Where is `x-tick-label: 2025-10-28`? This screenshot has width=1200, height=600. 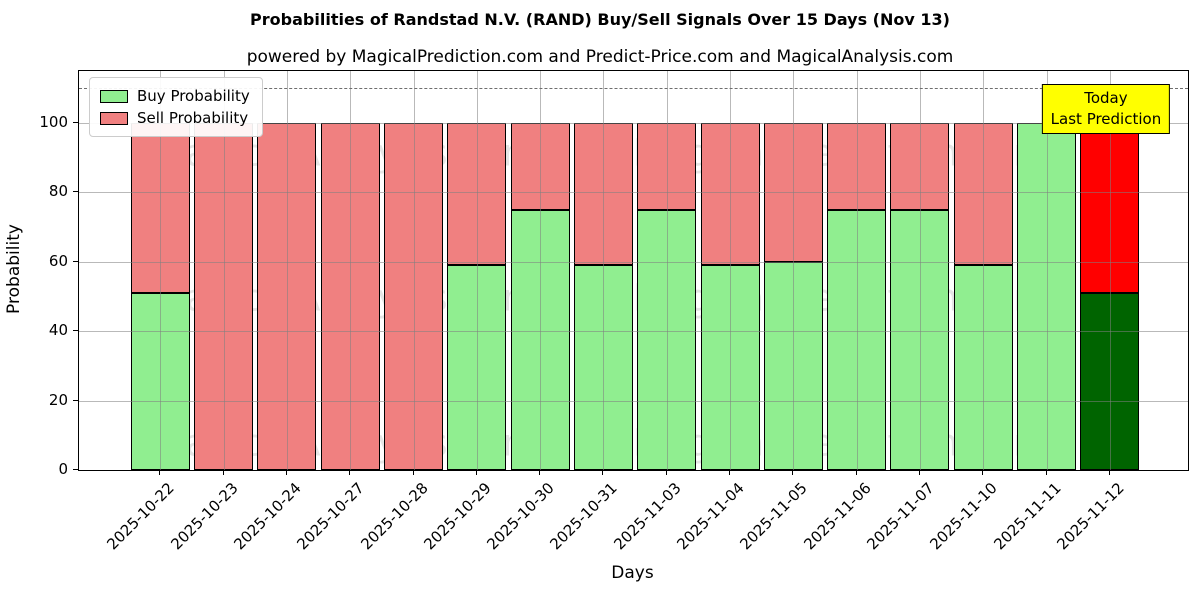 x-tick-label: 2025-10-28 is located at coordinates (394, 516).